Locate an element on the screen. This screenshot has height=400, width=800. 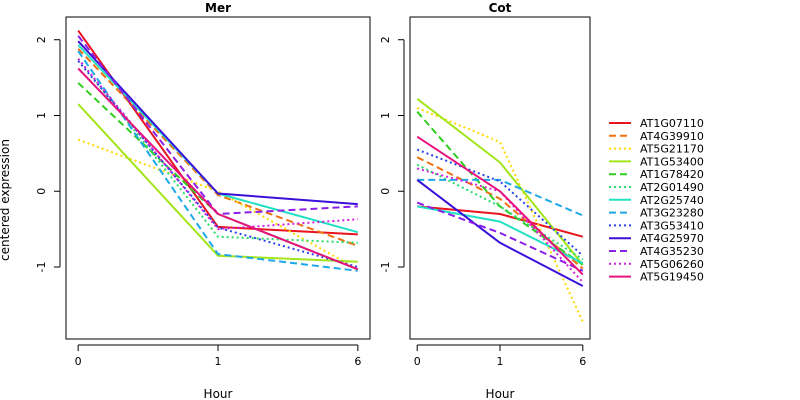
legend-label: AT4G35230 is located at coordinates (672, 251).